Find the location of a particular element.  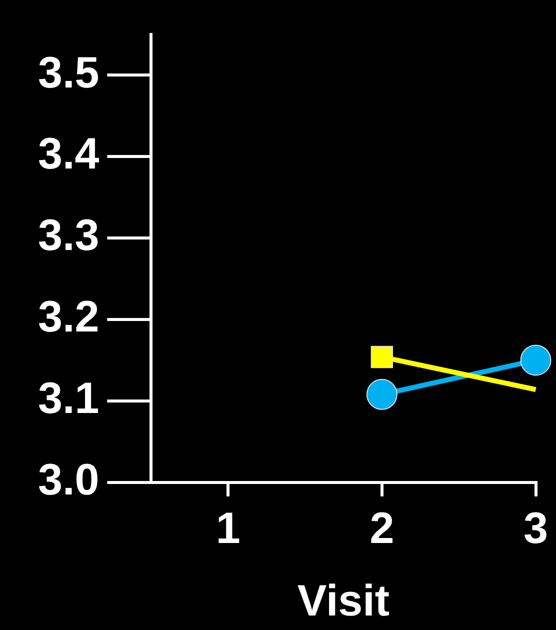

x-axis-title: Visit is located at coordinates (343, 601).